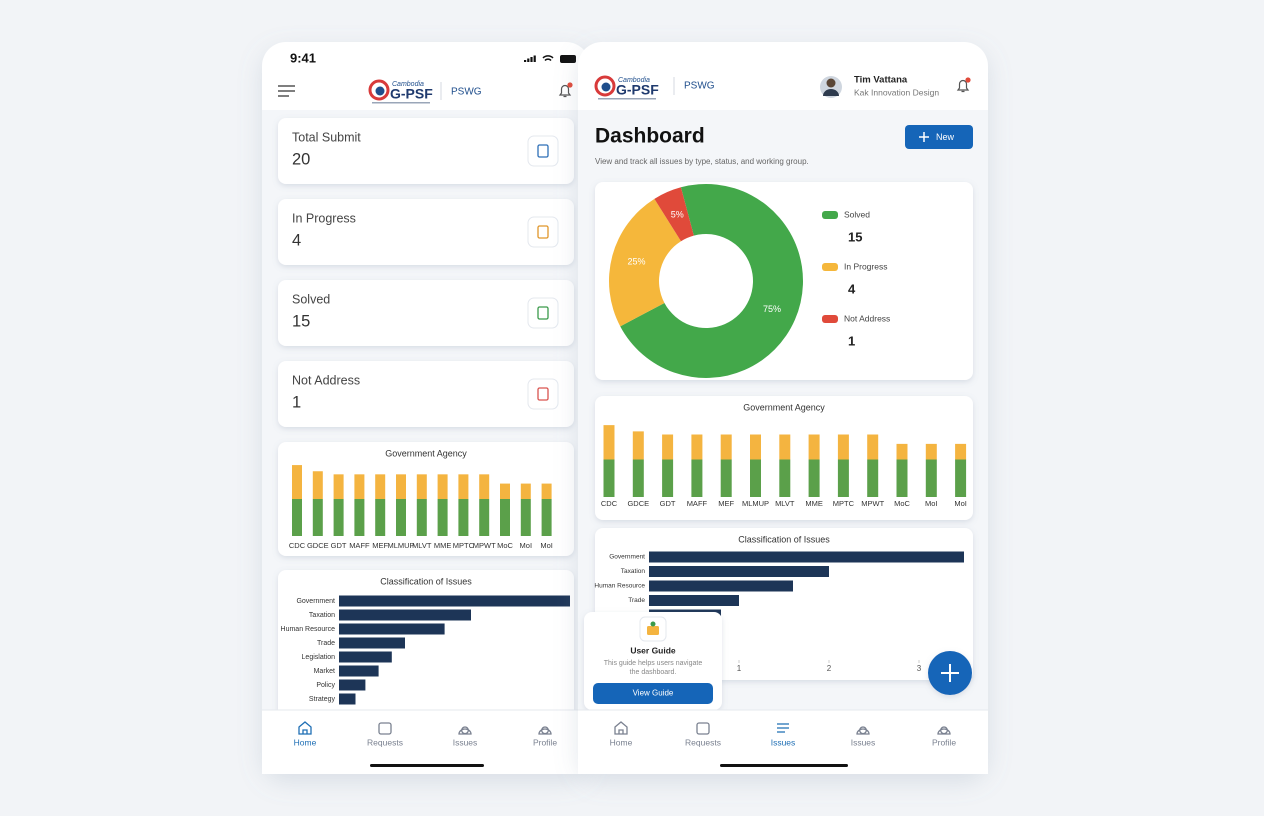 The width and height of the screenshot is (1264, 816). I want to click on stat-value: 20, so click(301, 159).